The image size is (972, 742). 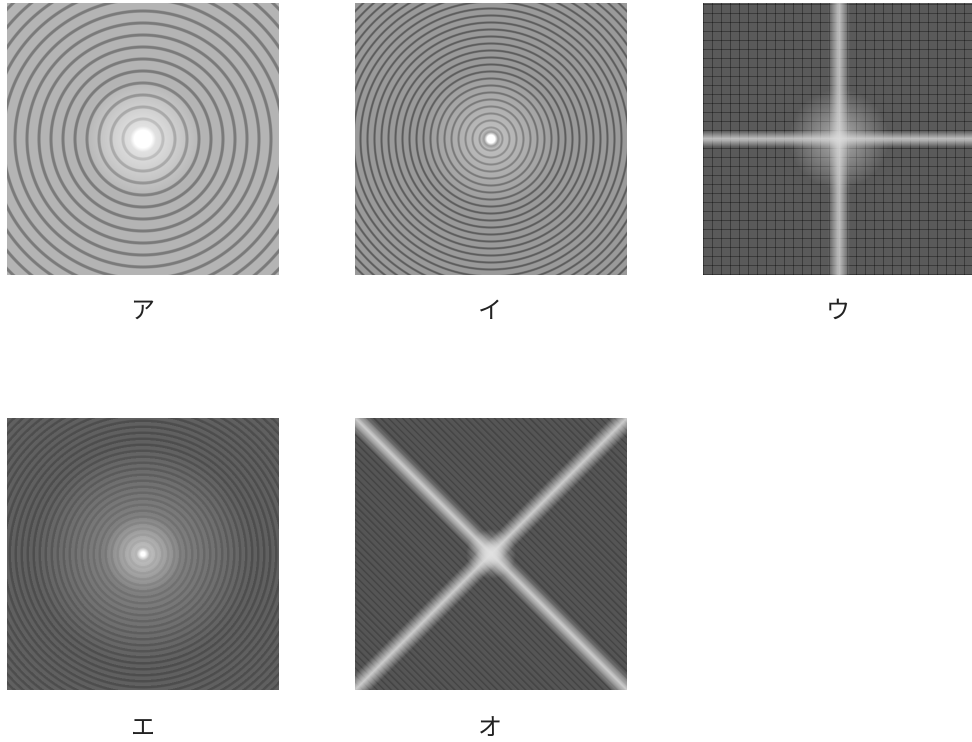 What do you see at coordinates (490, 727) in the screenshot?
I see `figure-label: オ` at bounding box center [490, 727].